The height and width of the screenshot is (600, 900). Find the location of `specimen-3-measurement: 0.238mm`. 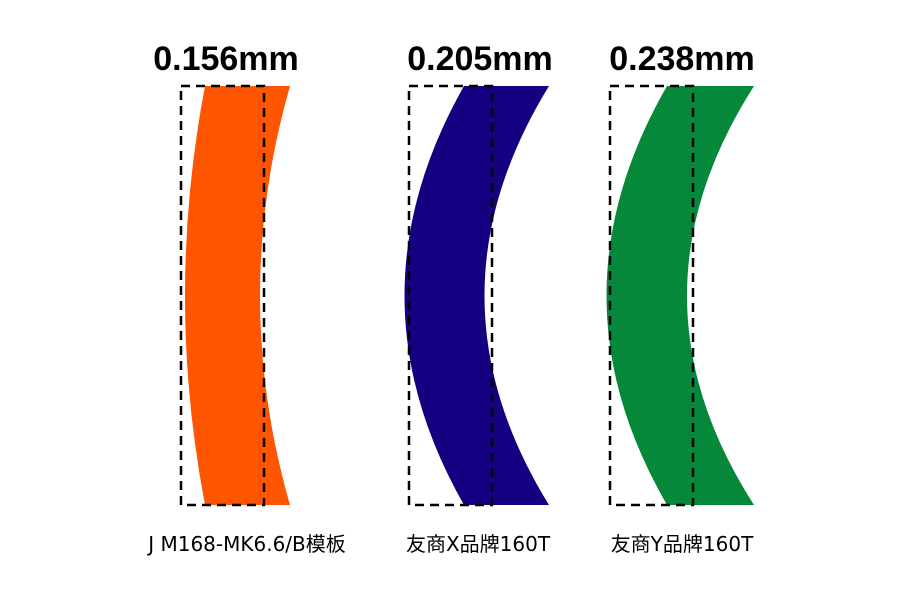

specimen-3-measurement: 0.238mm is located at coordinates (682, 59).